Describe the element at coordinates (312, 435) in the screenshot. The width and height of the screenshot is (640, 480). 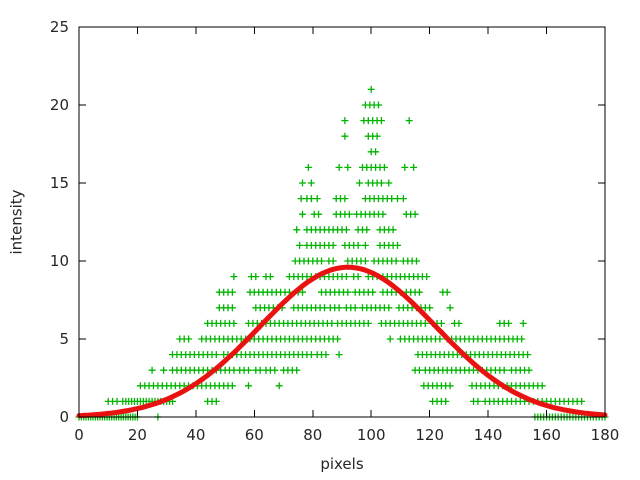
I see `x-tick-label: 80` at that location.